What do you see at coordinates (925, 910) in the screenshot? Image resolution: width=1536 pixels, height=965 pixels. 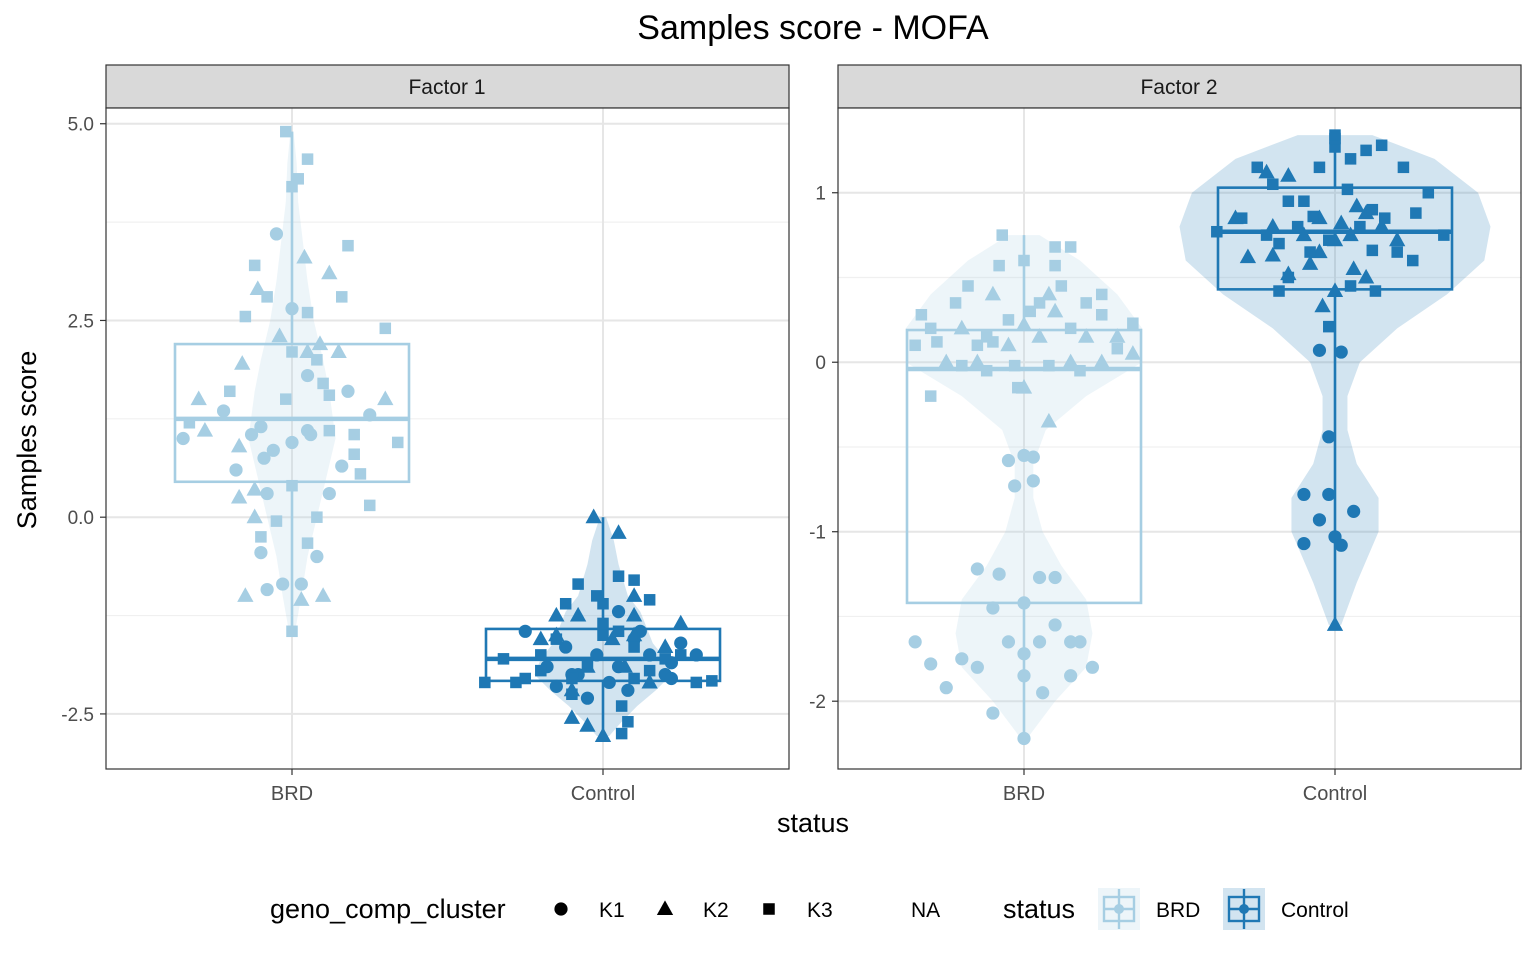 I see `legend-label: NA` at bounding box center [925, 910].